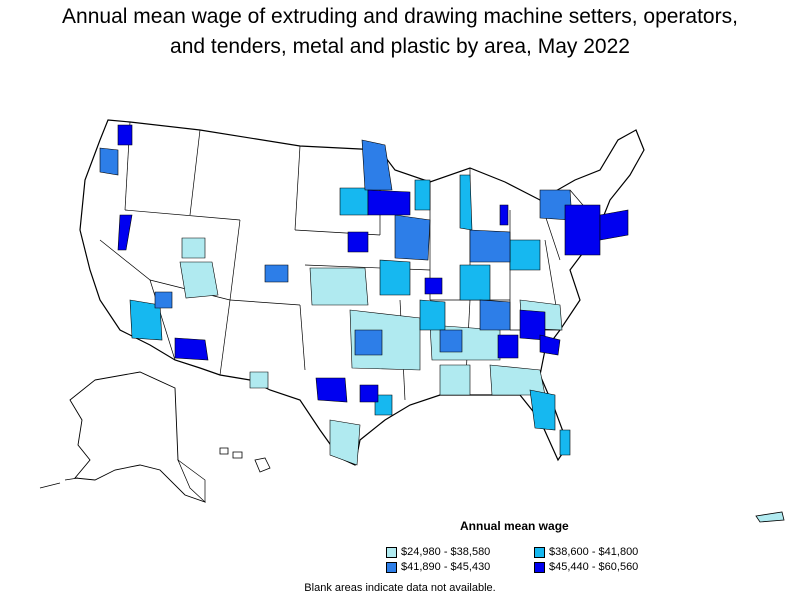 The image size is (800, 600). What do you see at coordinates (446, 567) in the screenshot?
I see `legend-label-3: $41,890 - $45,430` at bounding box center [446, 567].